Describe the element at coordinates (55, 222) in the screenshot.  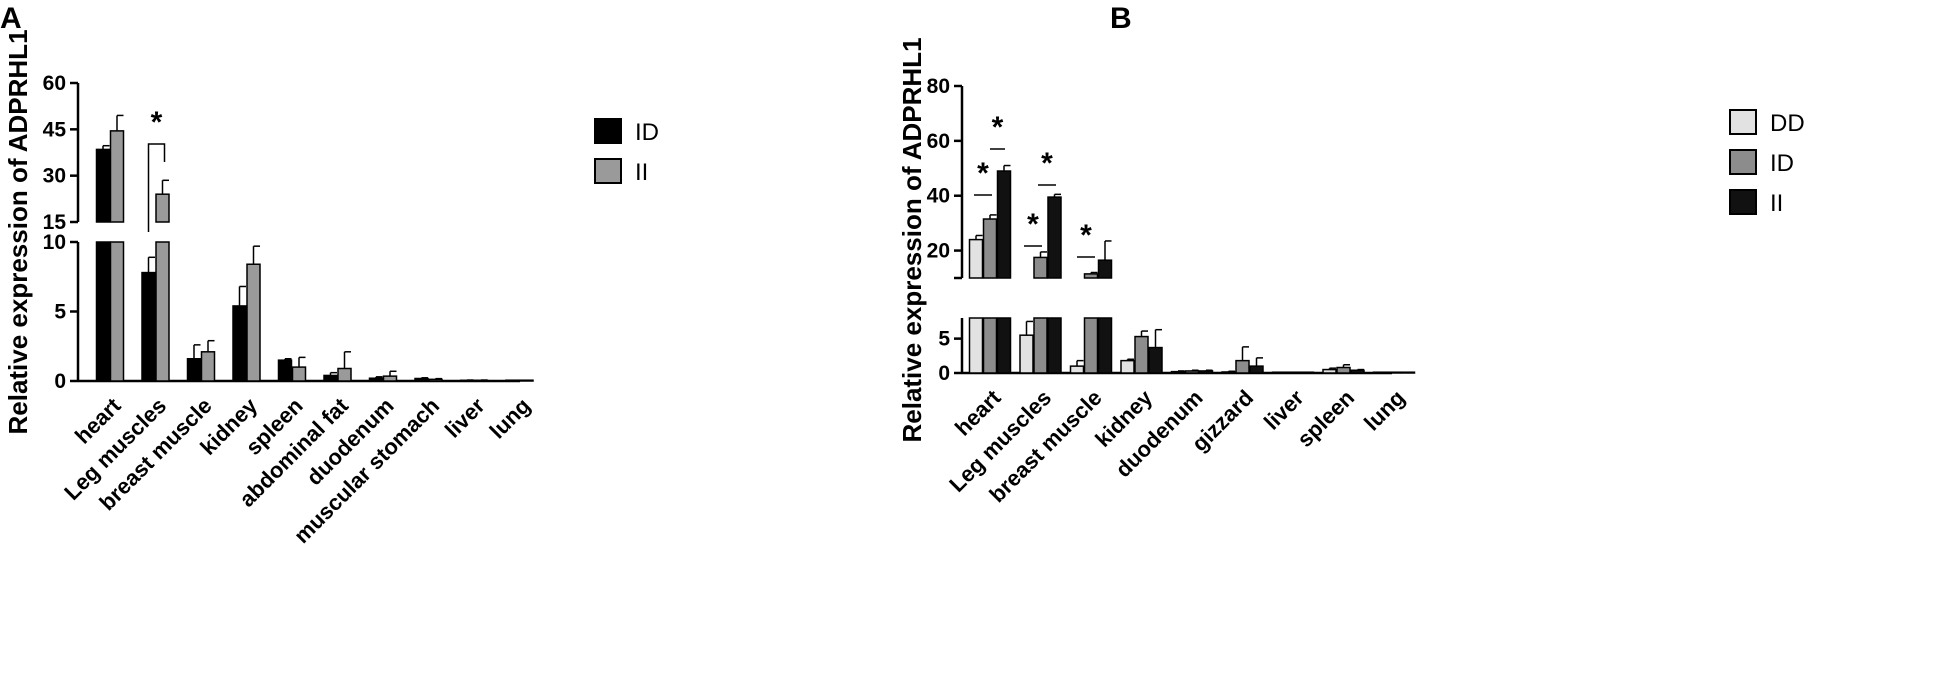
I see `y-tick-label: 15` at that location.